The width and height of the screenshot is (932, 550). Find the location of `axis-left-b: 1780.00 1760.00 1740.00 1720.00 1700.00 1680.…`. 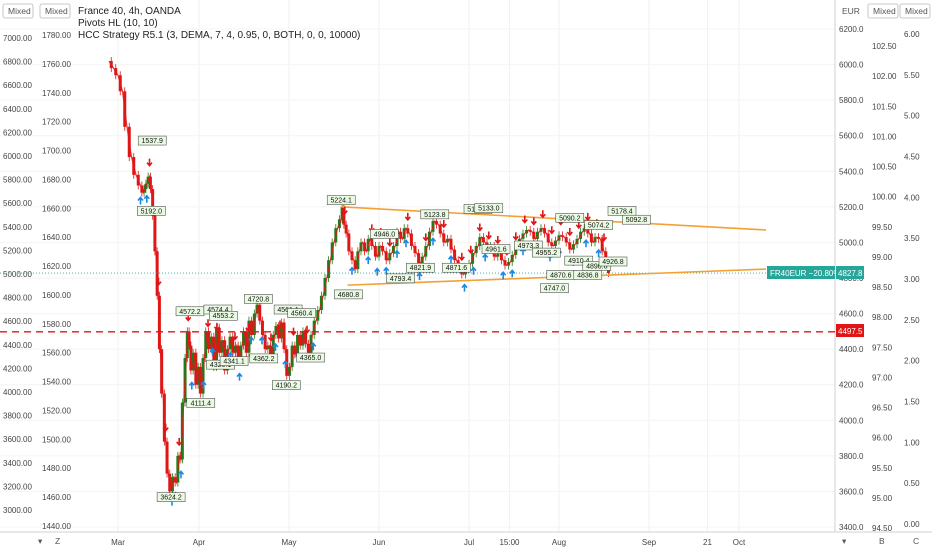

axis-left-b: 1780.00 1760.00 1740.00 1720.00 1700.00 1680.… is located at coordinates (56, 281).